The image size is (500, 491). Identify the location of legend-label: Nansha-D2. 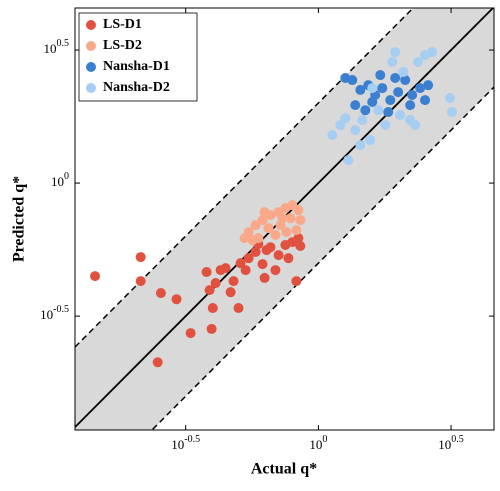
(136, 87).